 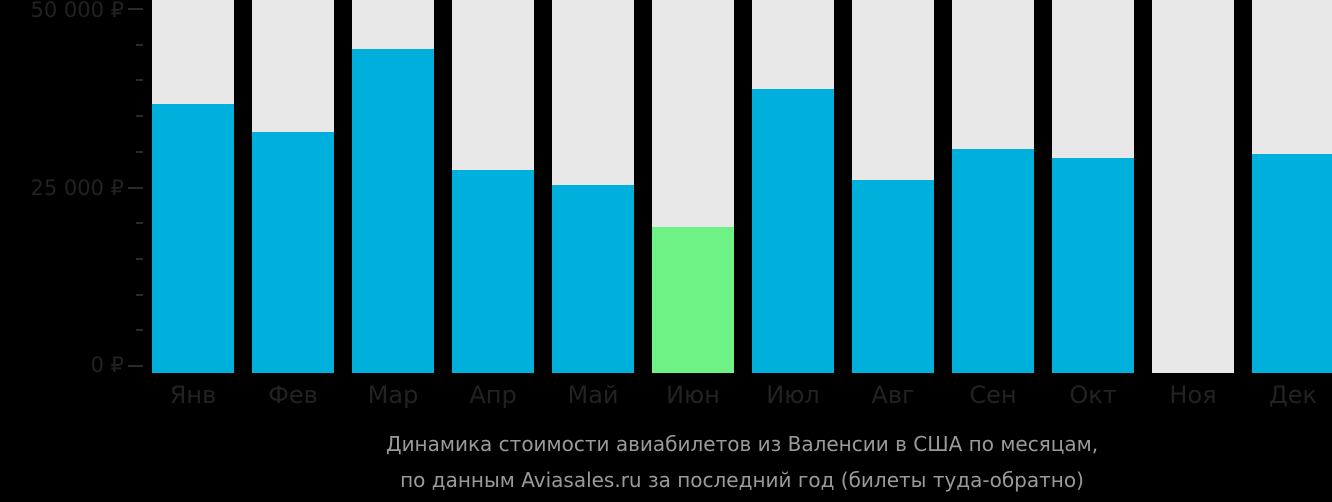 What do you see at coordinates (1292, 263) in the screenshot?
I see `bar-Дек` at bounding box center [1292, 263].